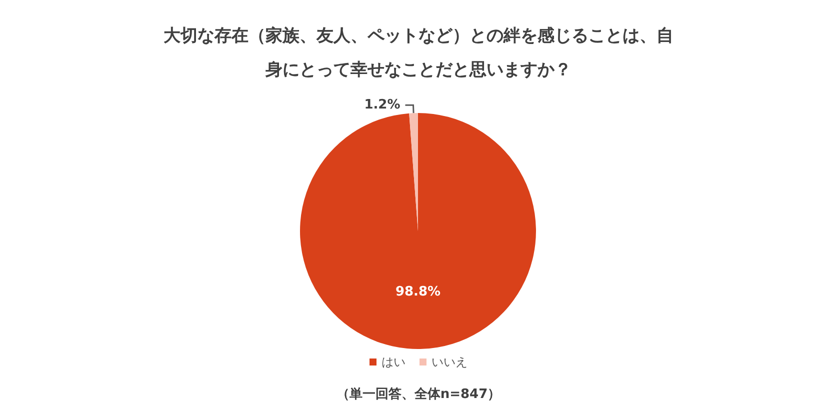 Image resolution: width=837 pixels, height=411 pixels. I want to click on legend-label: はい, so click(394, 362).